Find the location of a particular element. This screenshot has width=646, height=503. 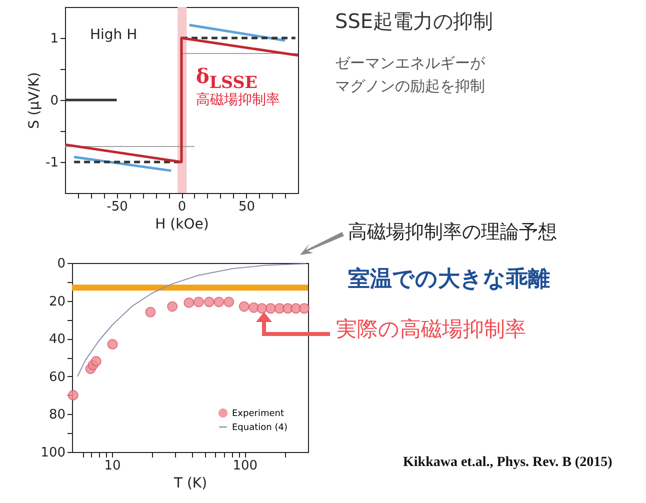

y-tick-label: -1 is located at coordinates (52, 163).